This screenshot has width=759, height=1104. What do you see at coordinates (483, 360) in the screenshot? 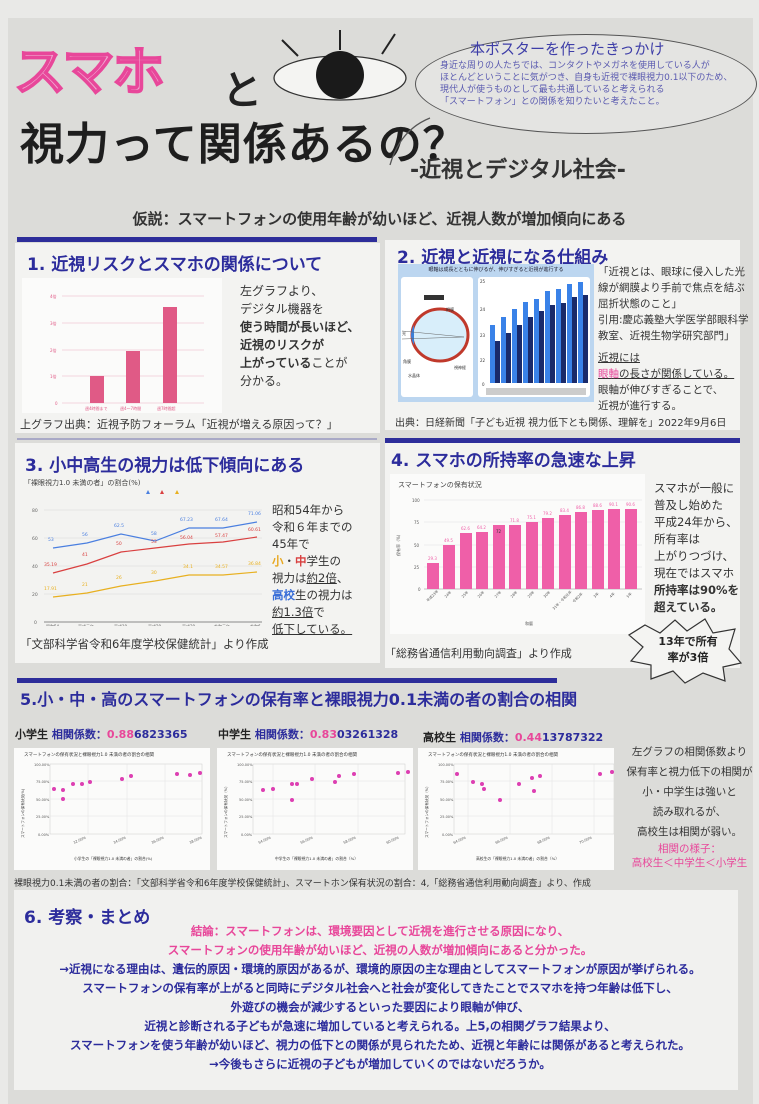
I see `svg-text: 22` at bounding box center [483, 360].